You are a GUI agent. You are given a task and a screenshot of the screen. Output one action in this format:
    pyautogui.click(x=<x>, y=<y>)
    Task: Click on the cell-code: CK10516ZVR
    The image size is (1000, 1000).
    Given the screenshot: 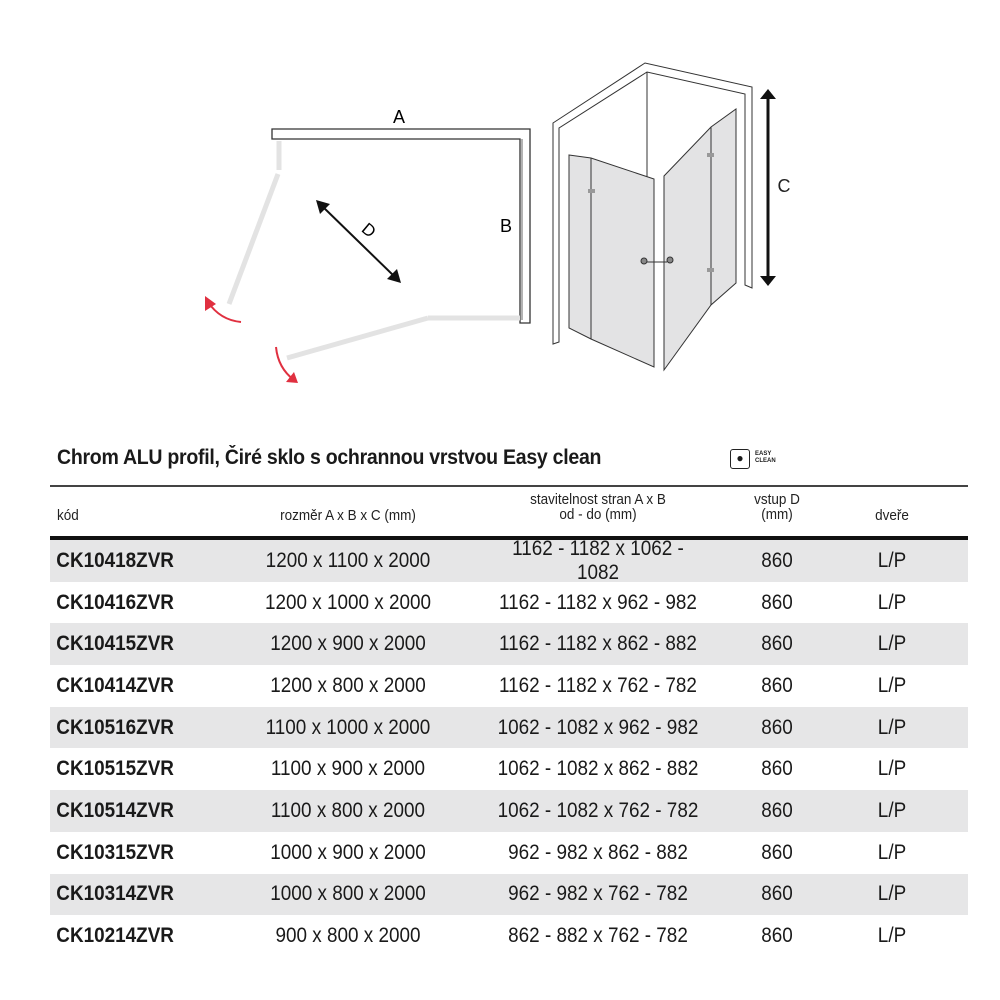 What is the action you would take?
    pyautogui.click(x=115, y=727)
    